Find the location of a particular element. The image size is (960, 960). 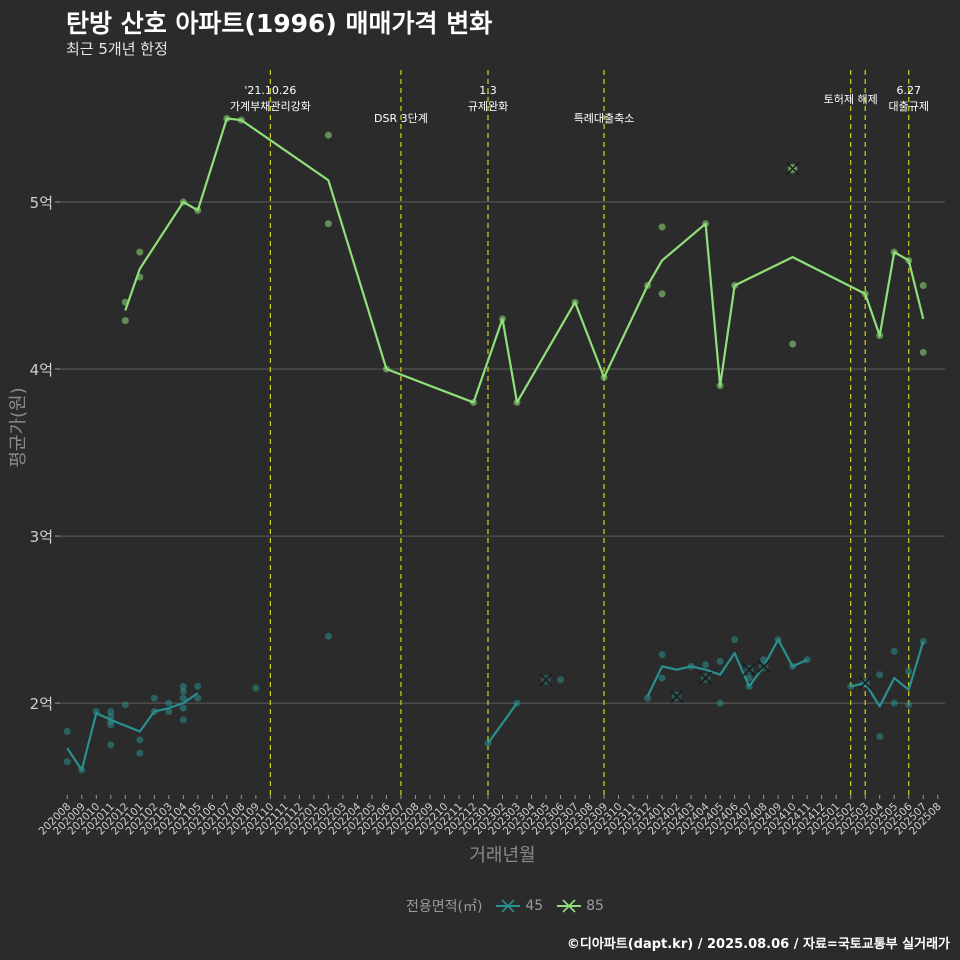

legend-title: 전용면적(㎡) is located at coordinates (444, 907).